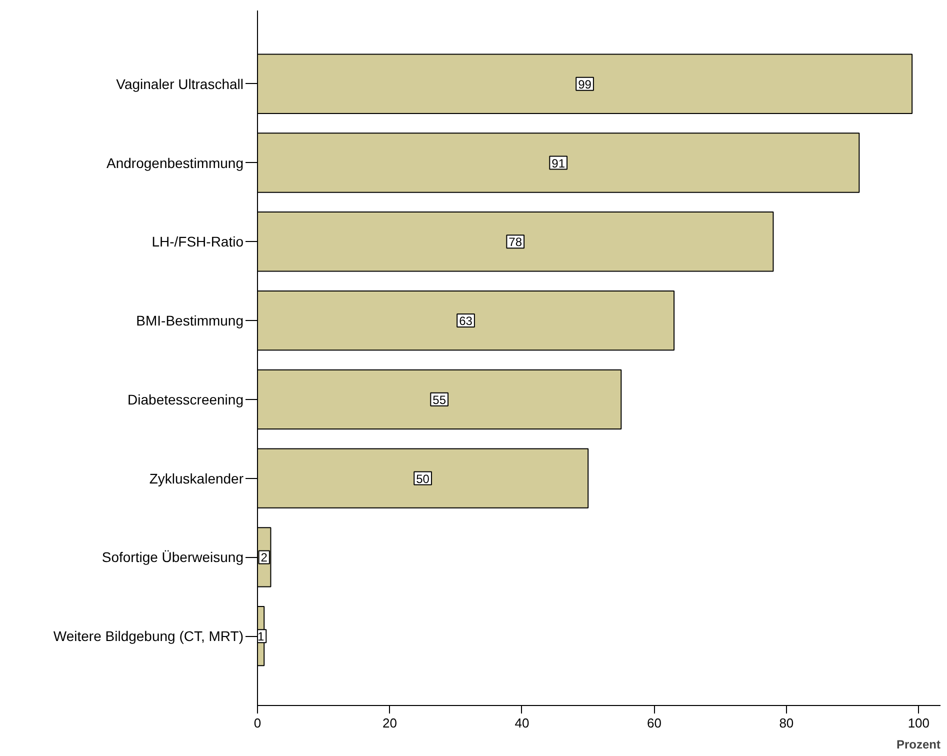 This screenshot has width=947, height=756. What do you see at coordinates (258, 723) in the screenshot?
I see `x-tick-label: 0` at bounding box center [258, 723].